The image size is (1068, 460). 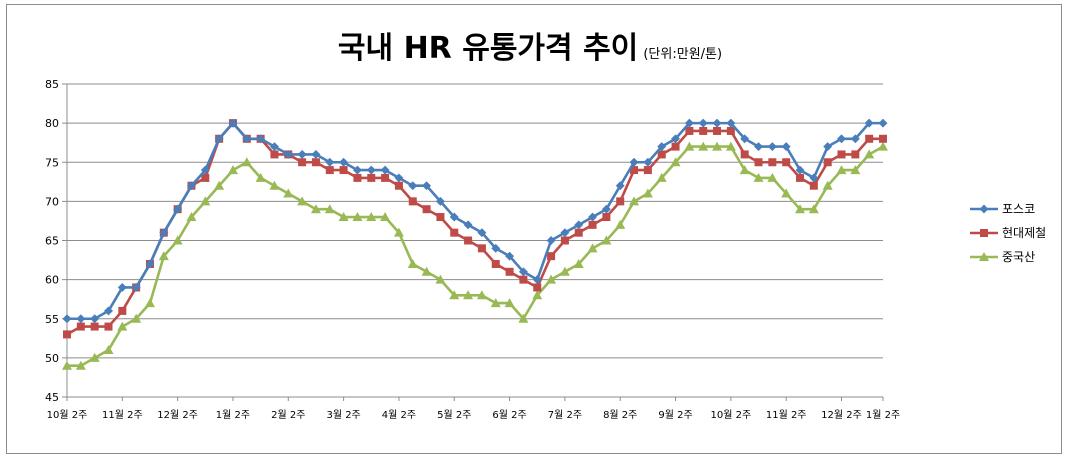 I want to click on y-tick-label: 70, so click(x=52, y=201).